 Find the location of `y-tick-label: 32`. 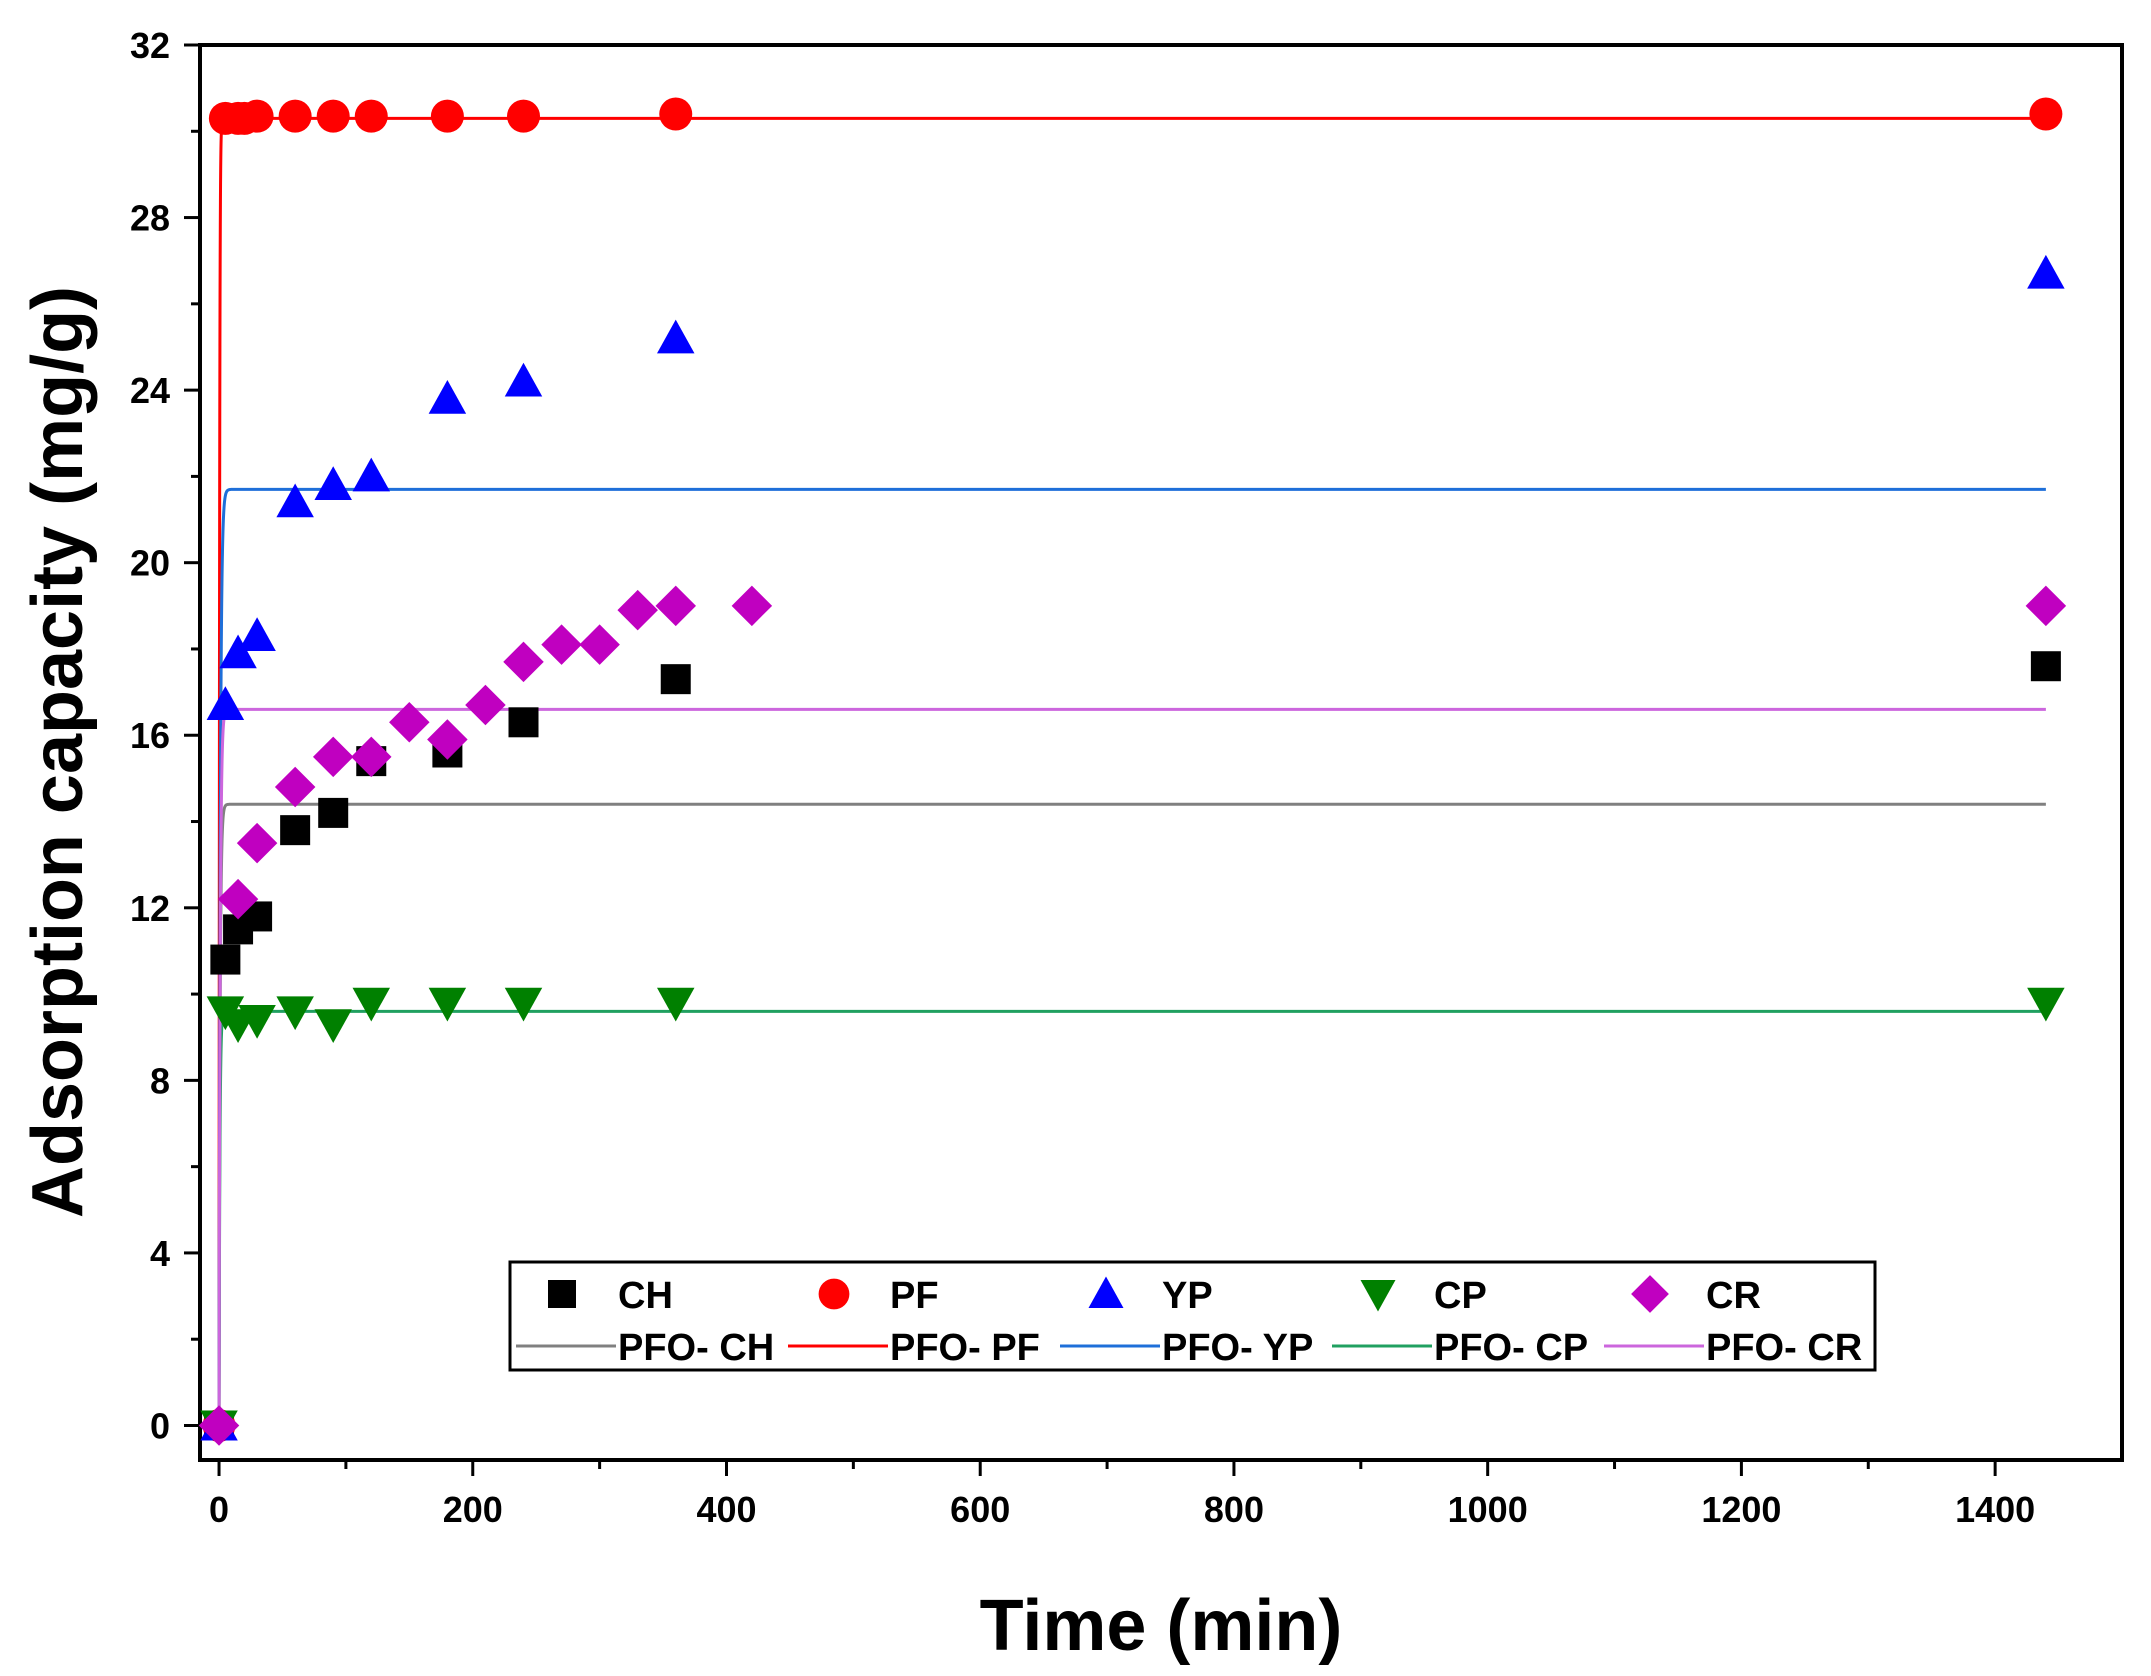

y-tick-label: 32 is located at coordinates (150, 45).